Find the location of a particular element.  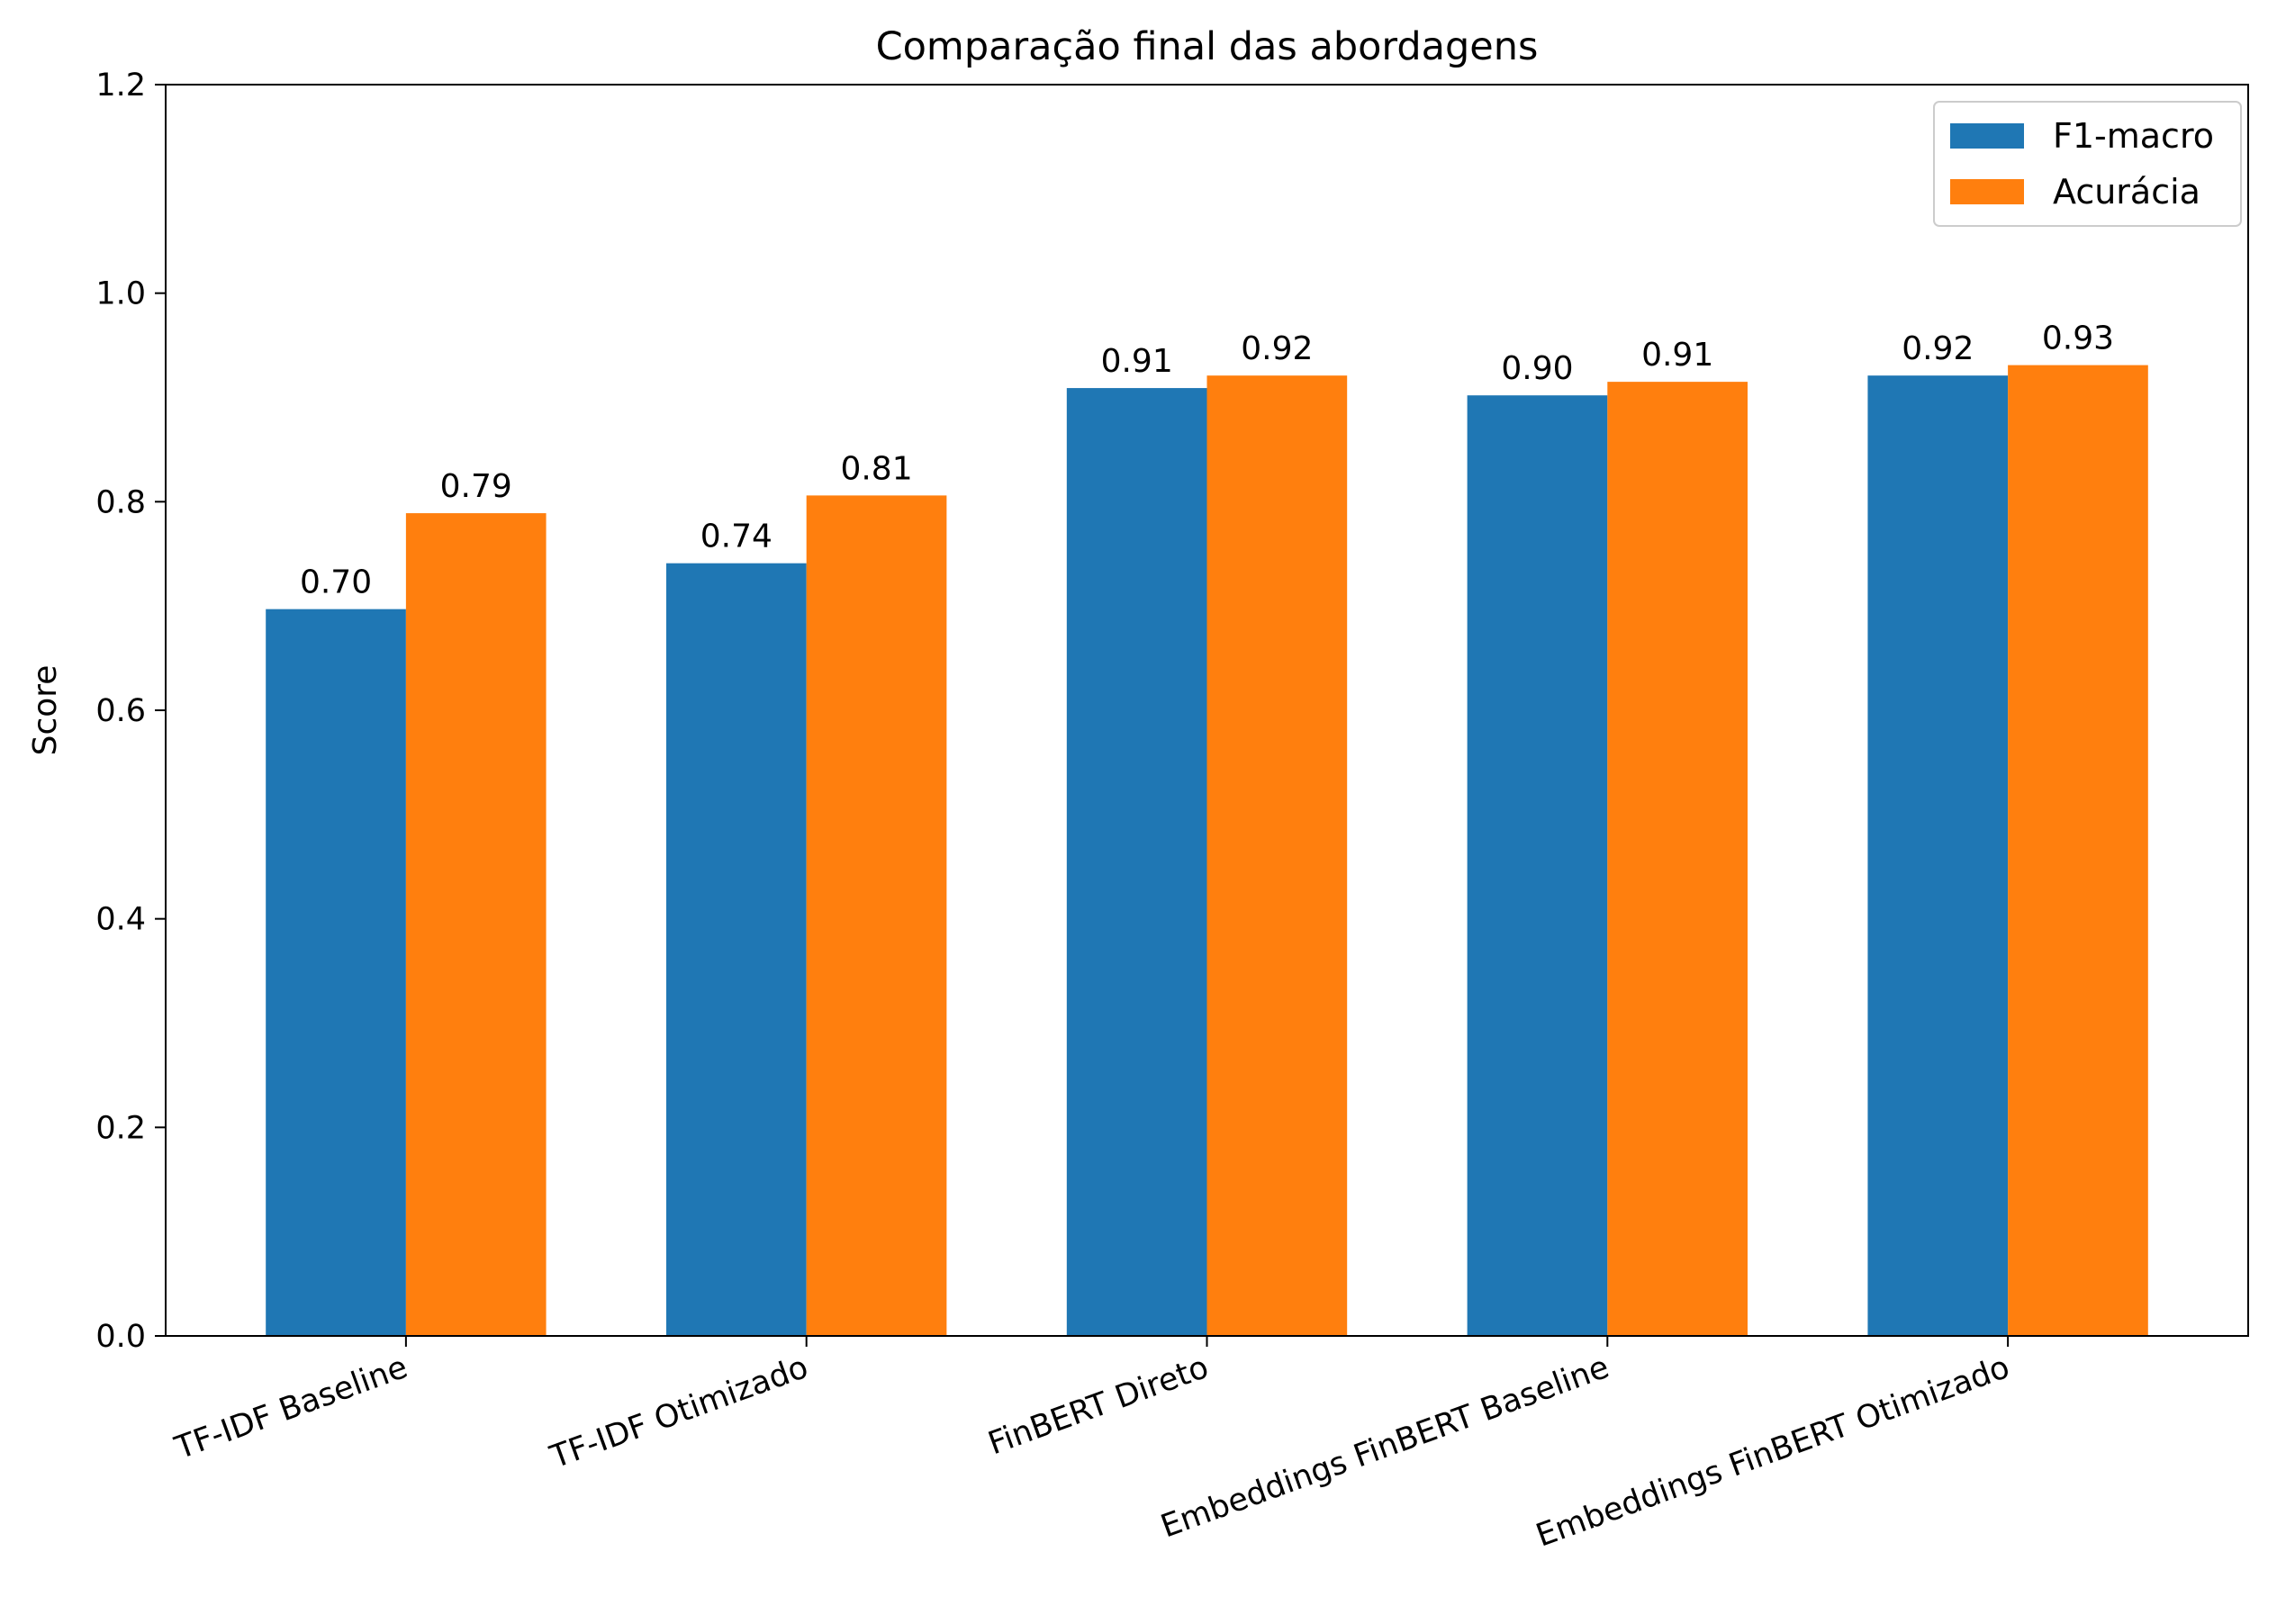

legend-swatch-acuracia is located at coordinates (1987, 191).